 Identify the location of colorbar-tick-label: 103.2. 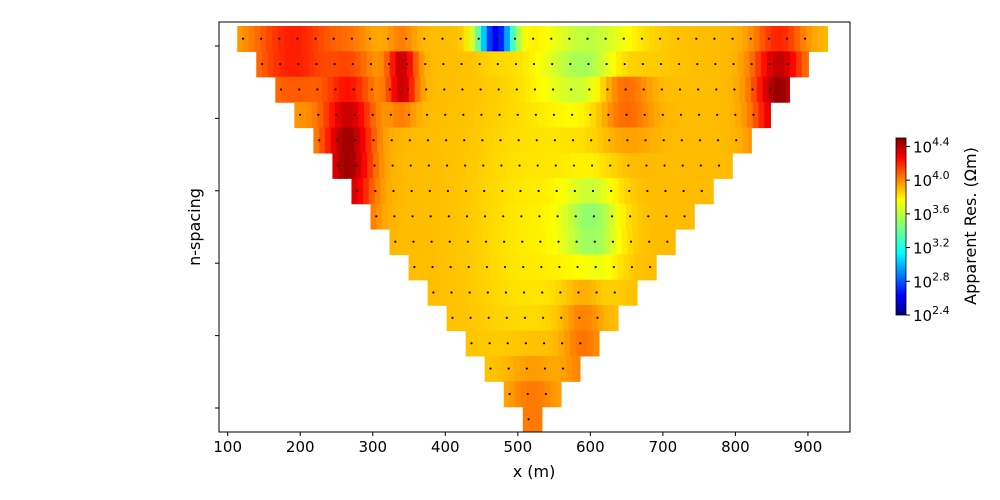
(931, 247).